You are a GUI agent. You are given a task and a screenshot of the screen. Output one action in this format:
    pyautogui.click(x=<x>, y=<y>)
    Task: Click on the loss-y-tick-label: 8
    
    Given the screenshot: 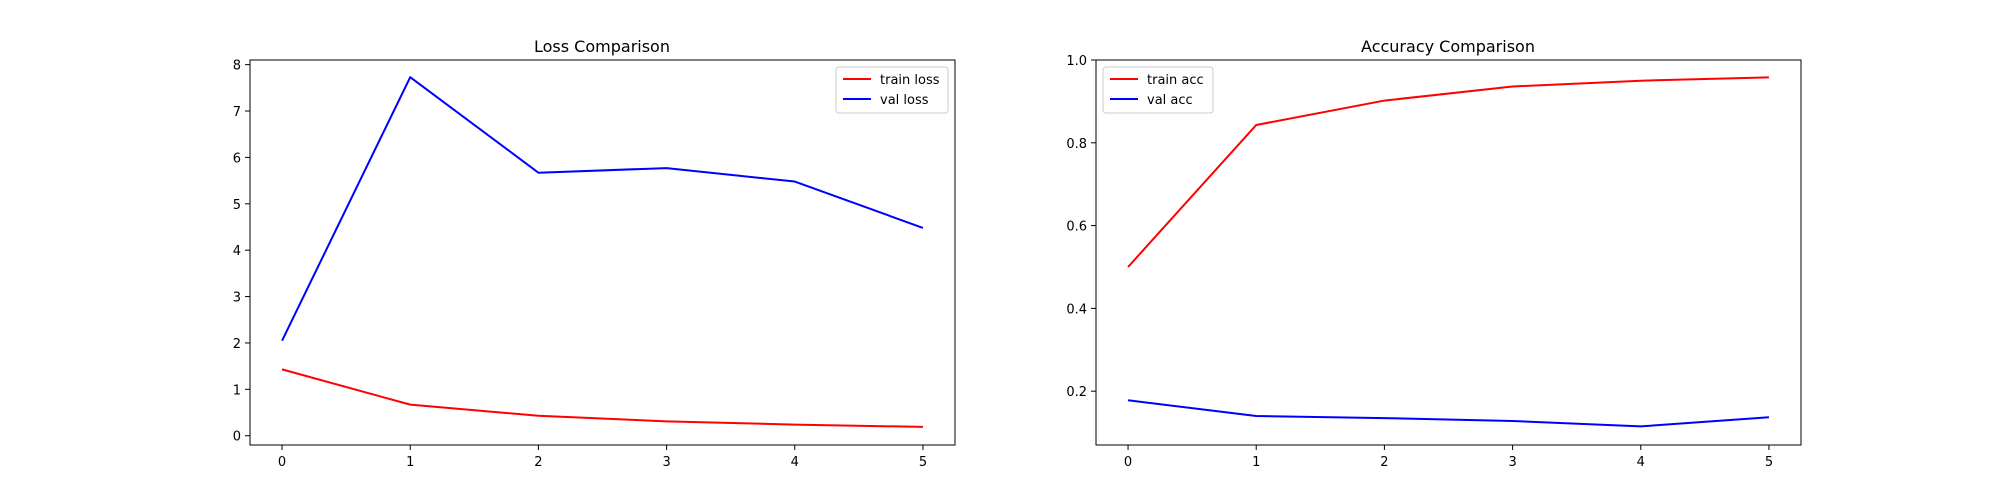 What is the action you would take?
    pyautogui.click(x=237, y=66)
    